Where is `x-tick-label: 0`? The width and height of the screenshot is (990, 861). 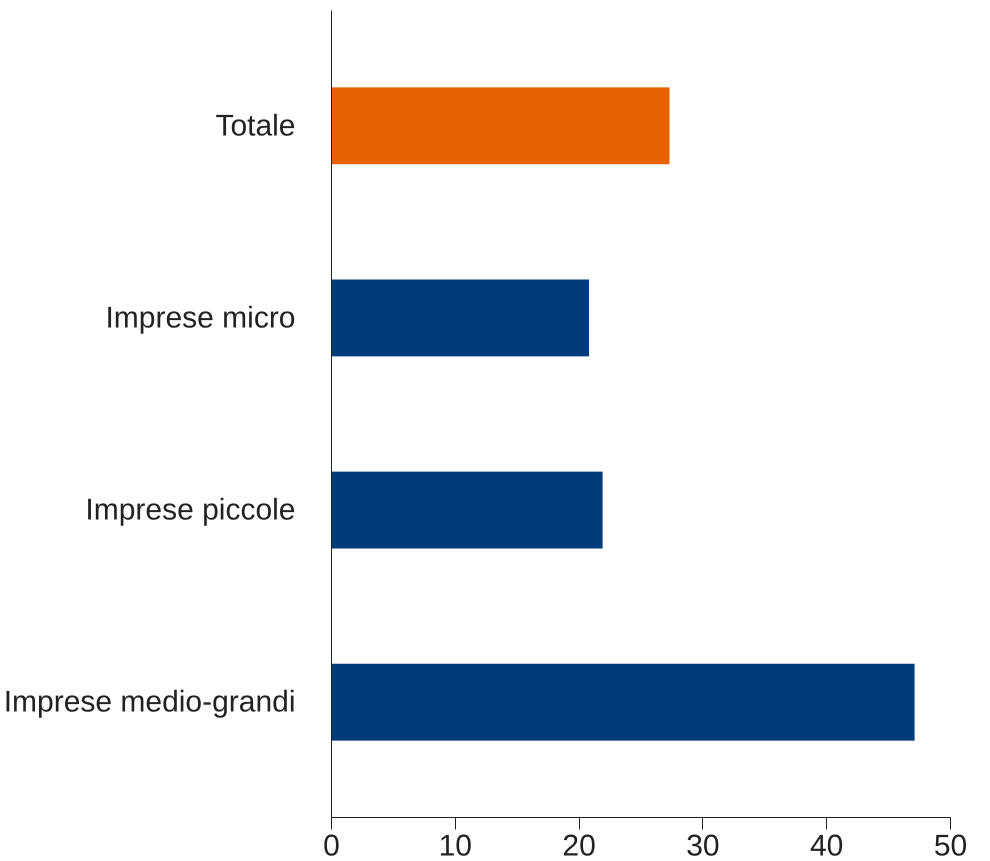
x-tick-label: 0 is located at coordinates (331, 845).